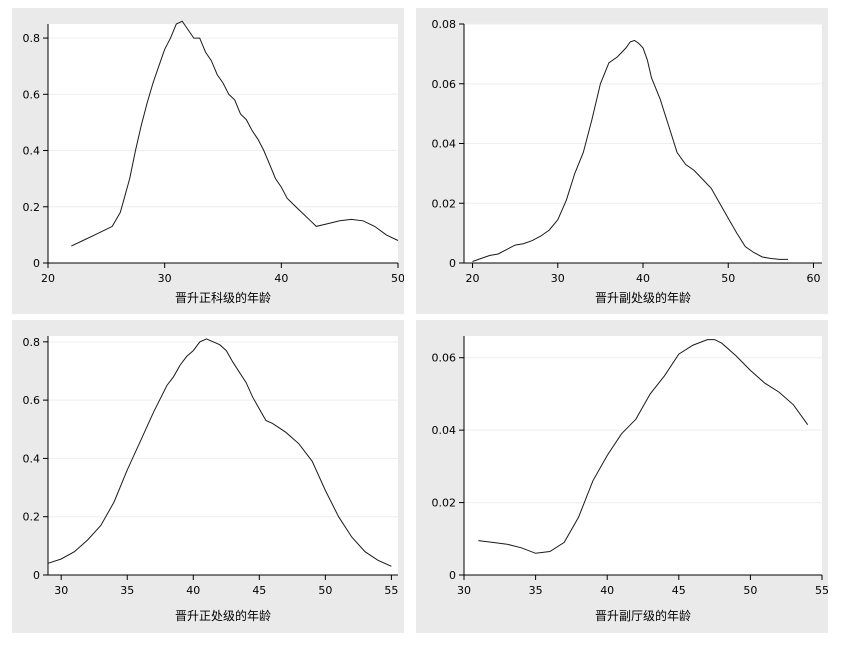 This screenshot has height=646, width=841. What do you see at coordinates (643, 297) in the screenshot?
I see `x-axis-title: 晋升副处级的年龄` at bounding box center [643, 297].